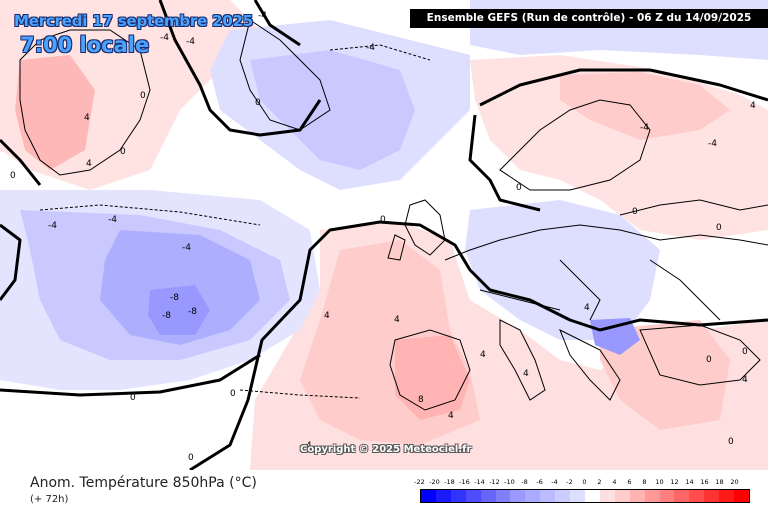 The image size is (768, 512). I want to click on contour-value-label: 8, so click(421, 400).